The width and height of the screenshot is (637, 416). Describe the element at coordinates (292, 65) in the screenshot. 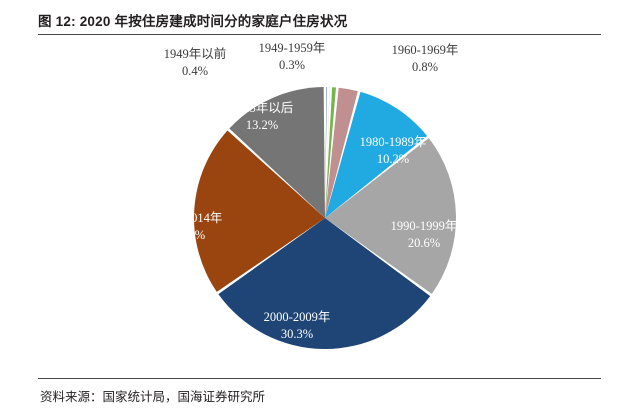

I see `slice-label-value: 0.3%` at that location.